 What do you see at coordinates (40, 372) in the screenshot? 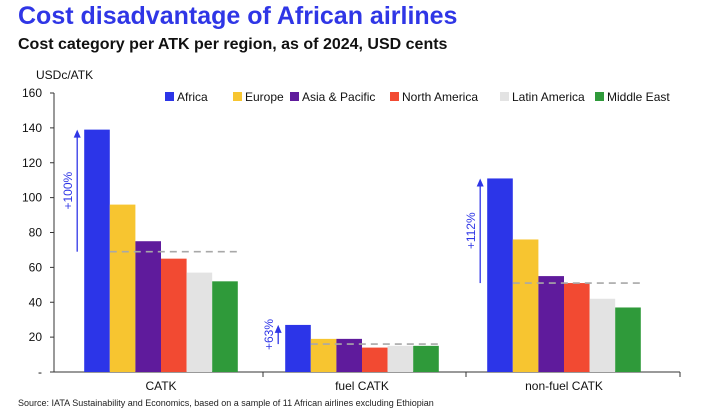
I see `y-tick-label: -` at bounding box center [40, 372].